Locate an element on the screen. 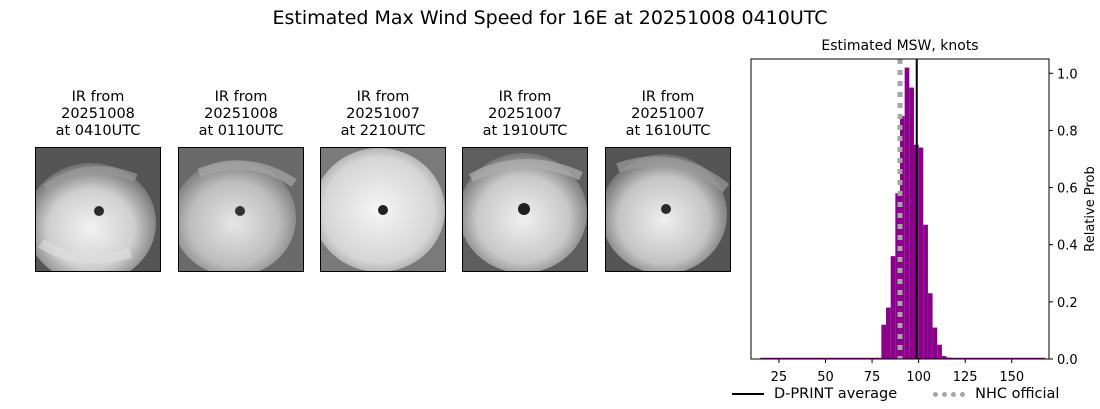 The height and width of the screenshot is (409, 1100). ir-caption-time: at 0110UTC is located at coordinates (241, 131).